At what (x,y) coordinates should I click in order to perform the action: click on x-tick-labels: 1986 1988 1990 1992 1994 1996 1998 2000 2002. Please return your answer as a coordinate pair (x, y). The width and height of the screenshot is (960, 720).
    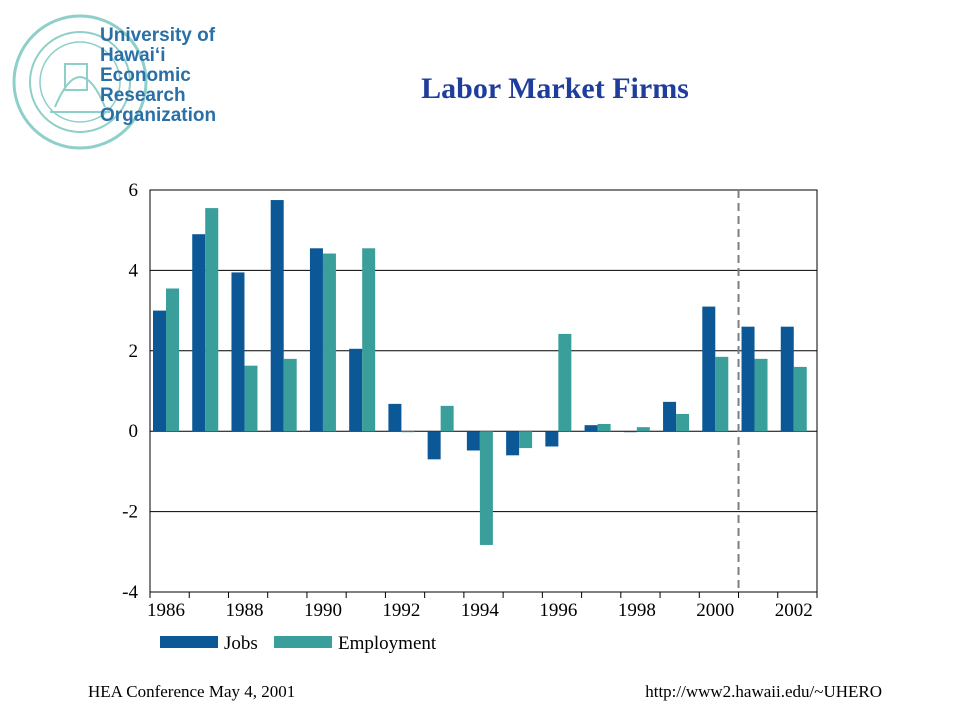
    Looking at the image, I should click on (480, 610).